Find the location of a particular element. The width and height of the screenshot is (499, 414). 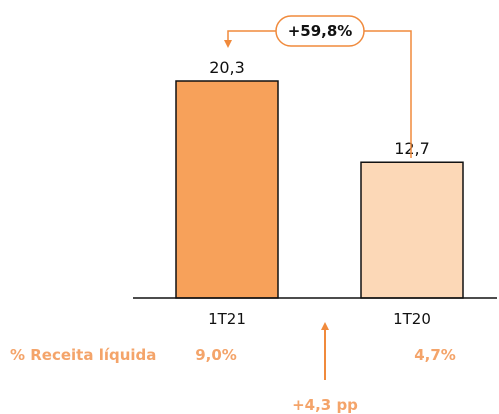

value-label-1t21: 20,3 is located at coordinates (227, 67).